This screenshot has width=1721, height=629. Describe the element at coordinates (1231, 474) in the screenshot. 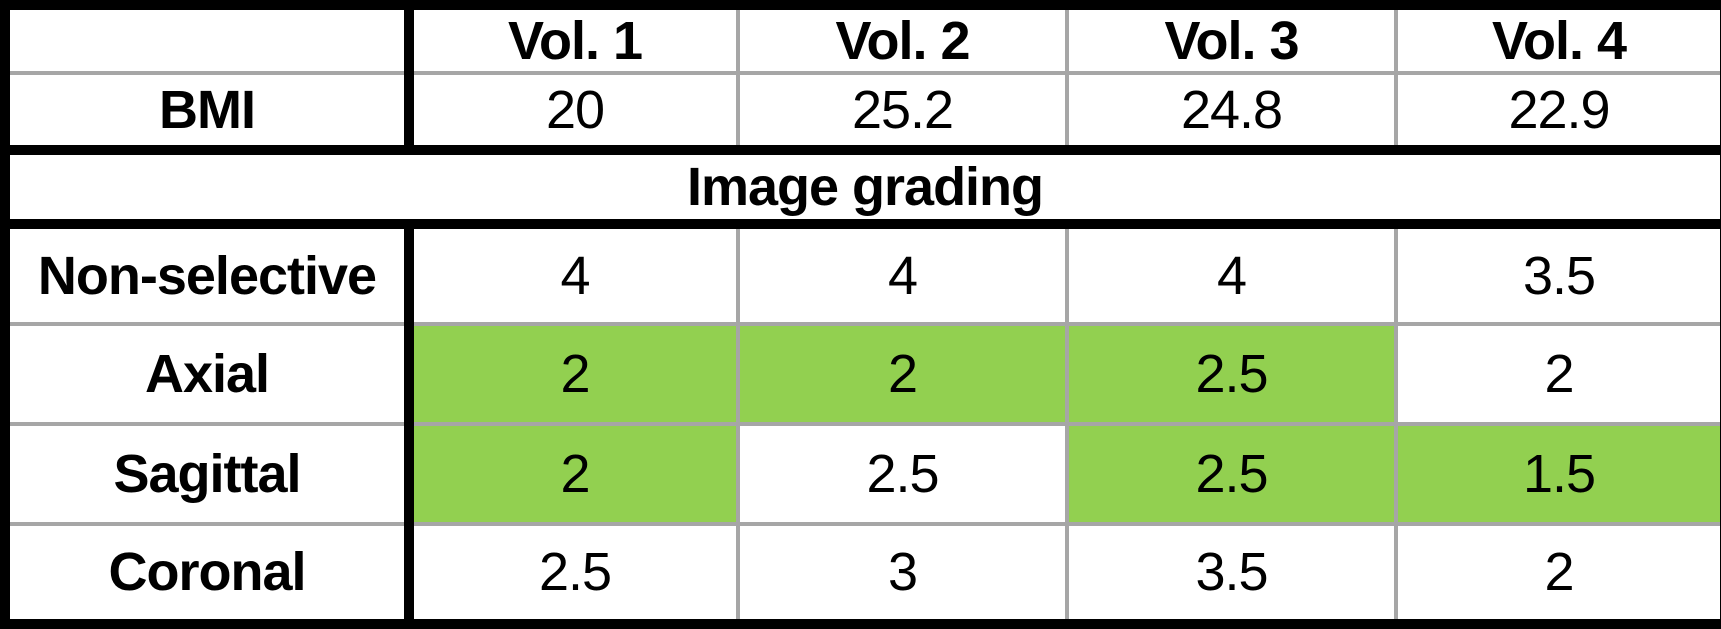

I see `grade-sagittal-vol-3: 2.5` at that location.